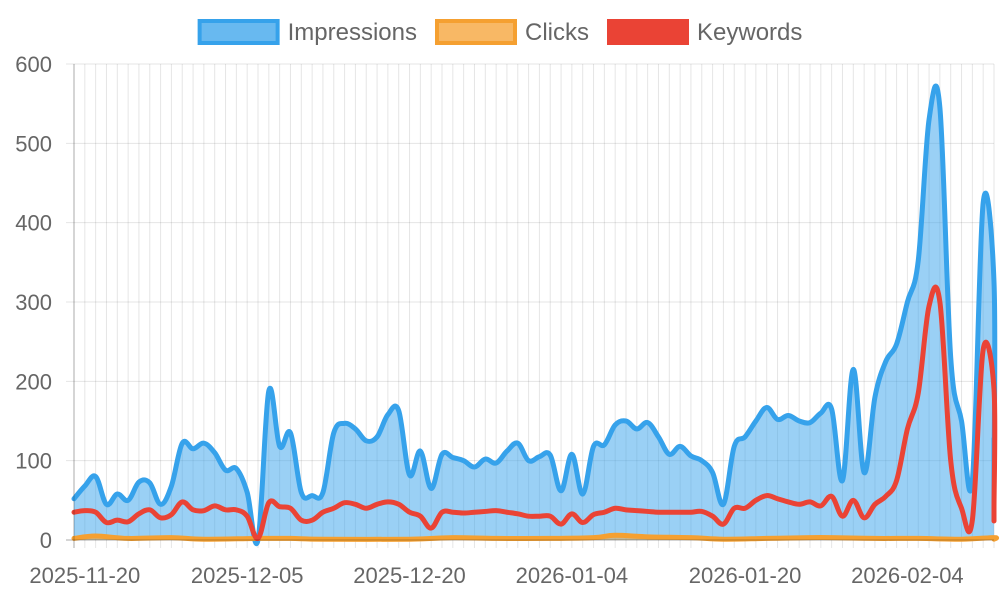  I want to click on legend-item-impressions: Impressions, so click(307, 32).